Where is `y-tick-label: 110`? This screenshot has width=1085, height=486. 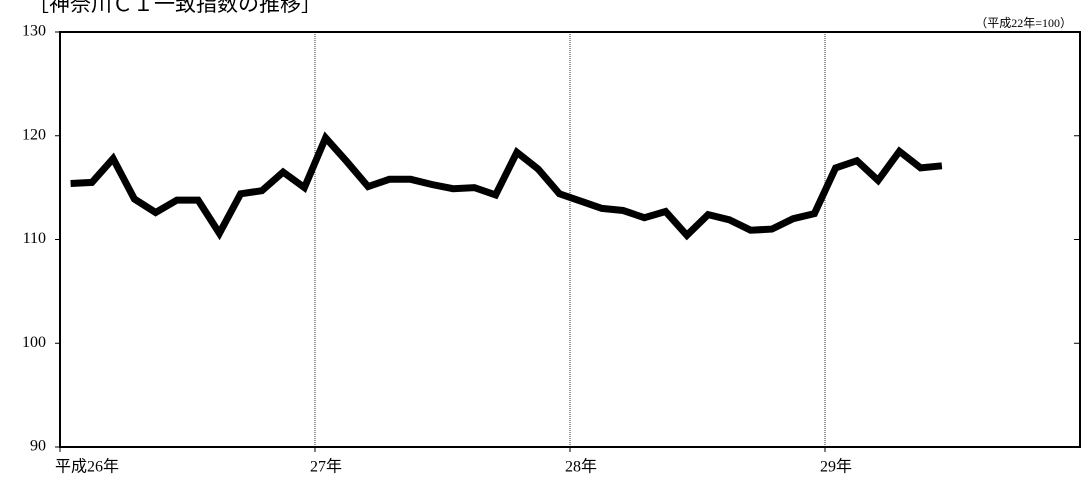
y-tick-label: 110 is located at coordinates (34, 238).